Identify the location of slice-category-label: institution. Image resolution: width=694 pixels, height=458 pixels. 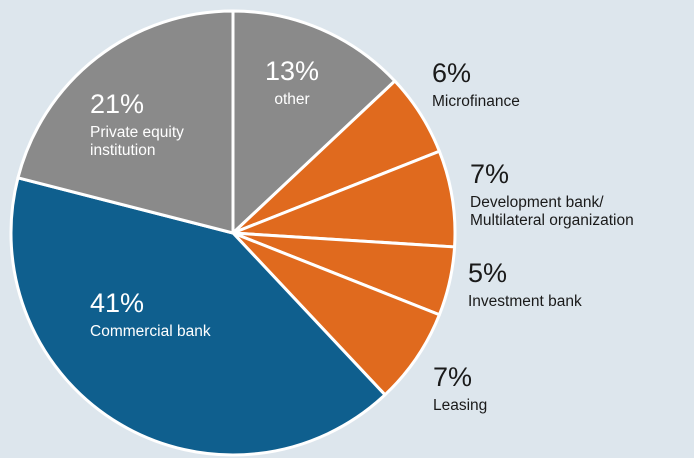
(122, 150).